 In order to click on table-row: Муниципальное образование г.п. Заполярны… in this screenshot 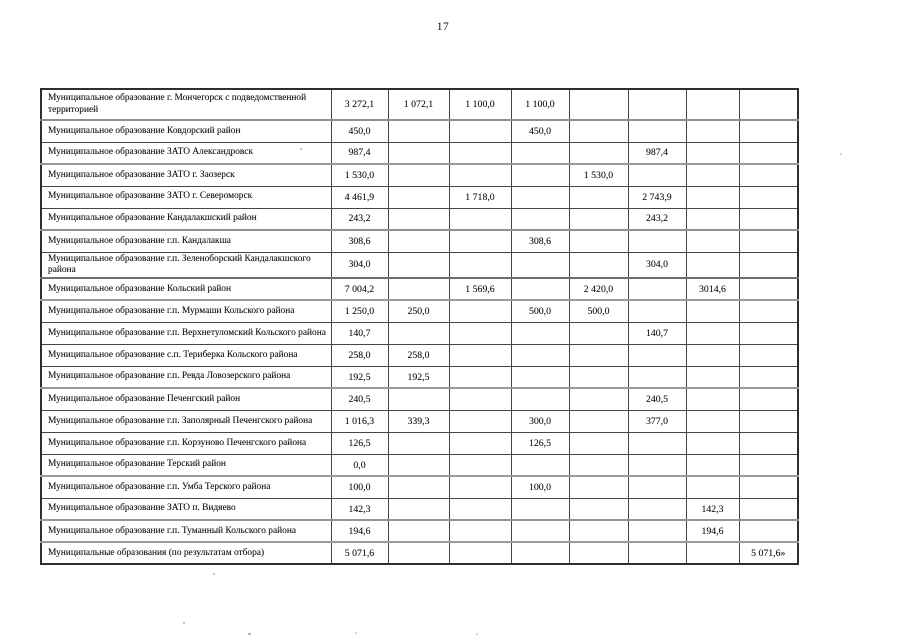, I will do `click(419, 421)`.